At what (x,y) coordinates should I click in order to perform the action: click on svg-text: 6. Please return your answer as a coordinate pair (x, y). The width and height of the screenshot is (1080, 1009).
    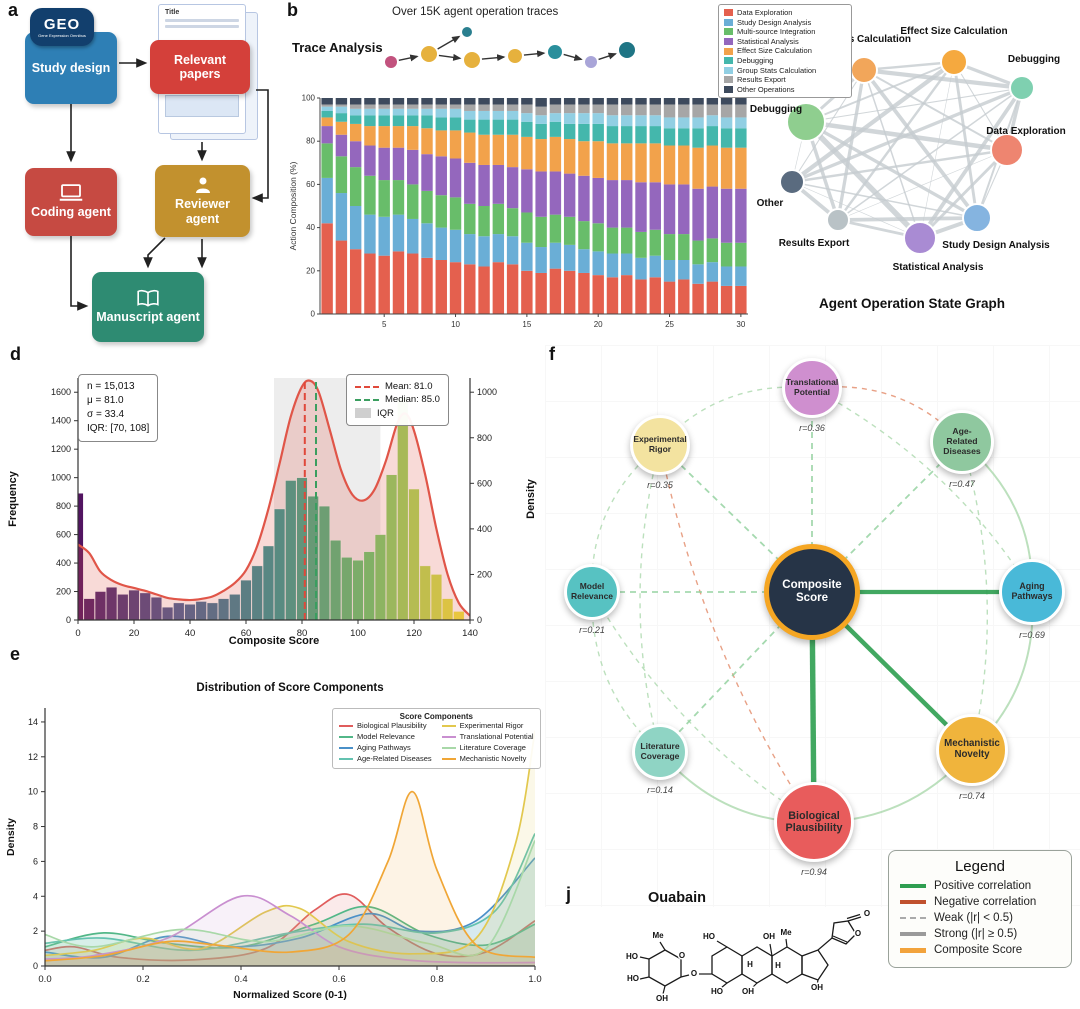
    Looking at the image, I should click on (35, 861).